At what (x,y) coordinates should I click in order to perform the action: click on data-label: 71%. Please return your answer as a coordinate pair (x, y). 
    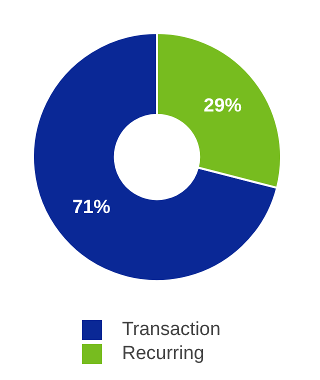
    Looking at the image, I should click on (91, 207).